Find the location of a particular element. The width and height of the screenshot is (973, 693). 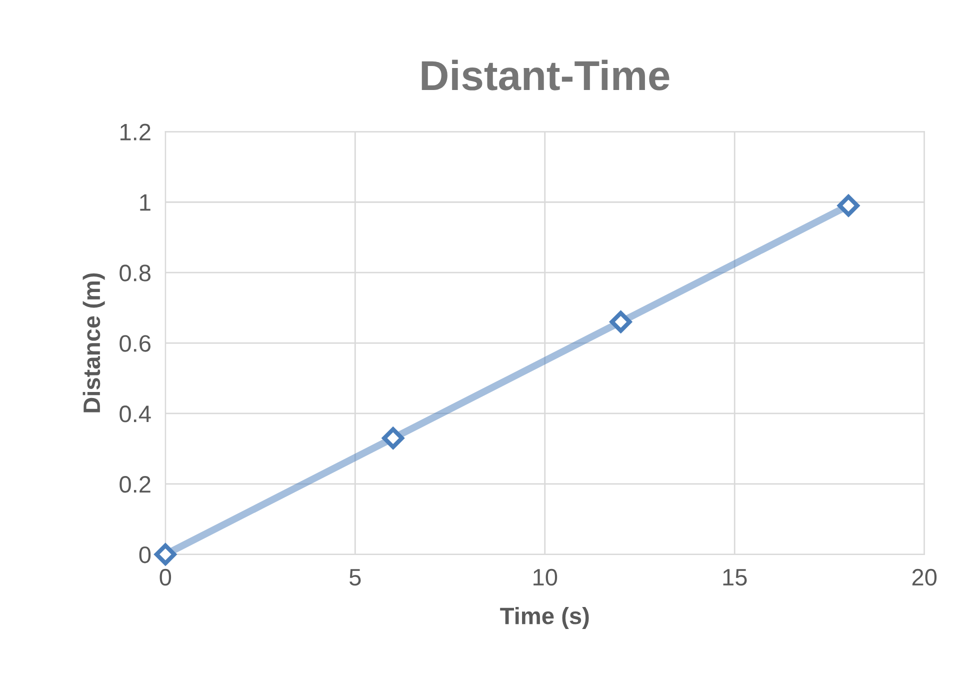

y-tick-label: 1 is located at coordinates (145, 202).